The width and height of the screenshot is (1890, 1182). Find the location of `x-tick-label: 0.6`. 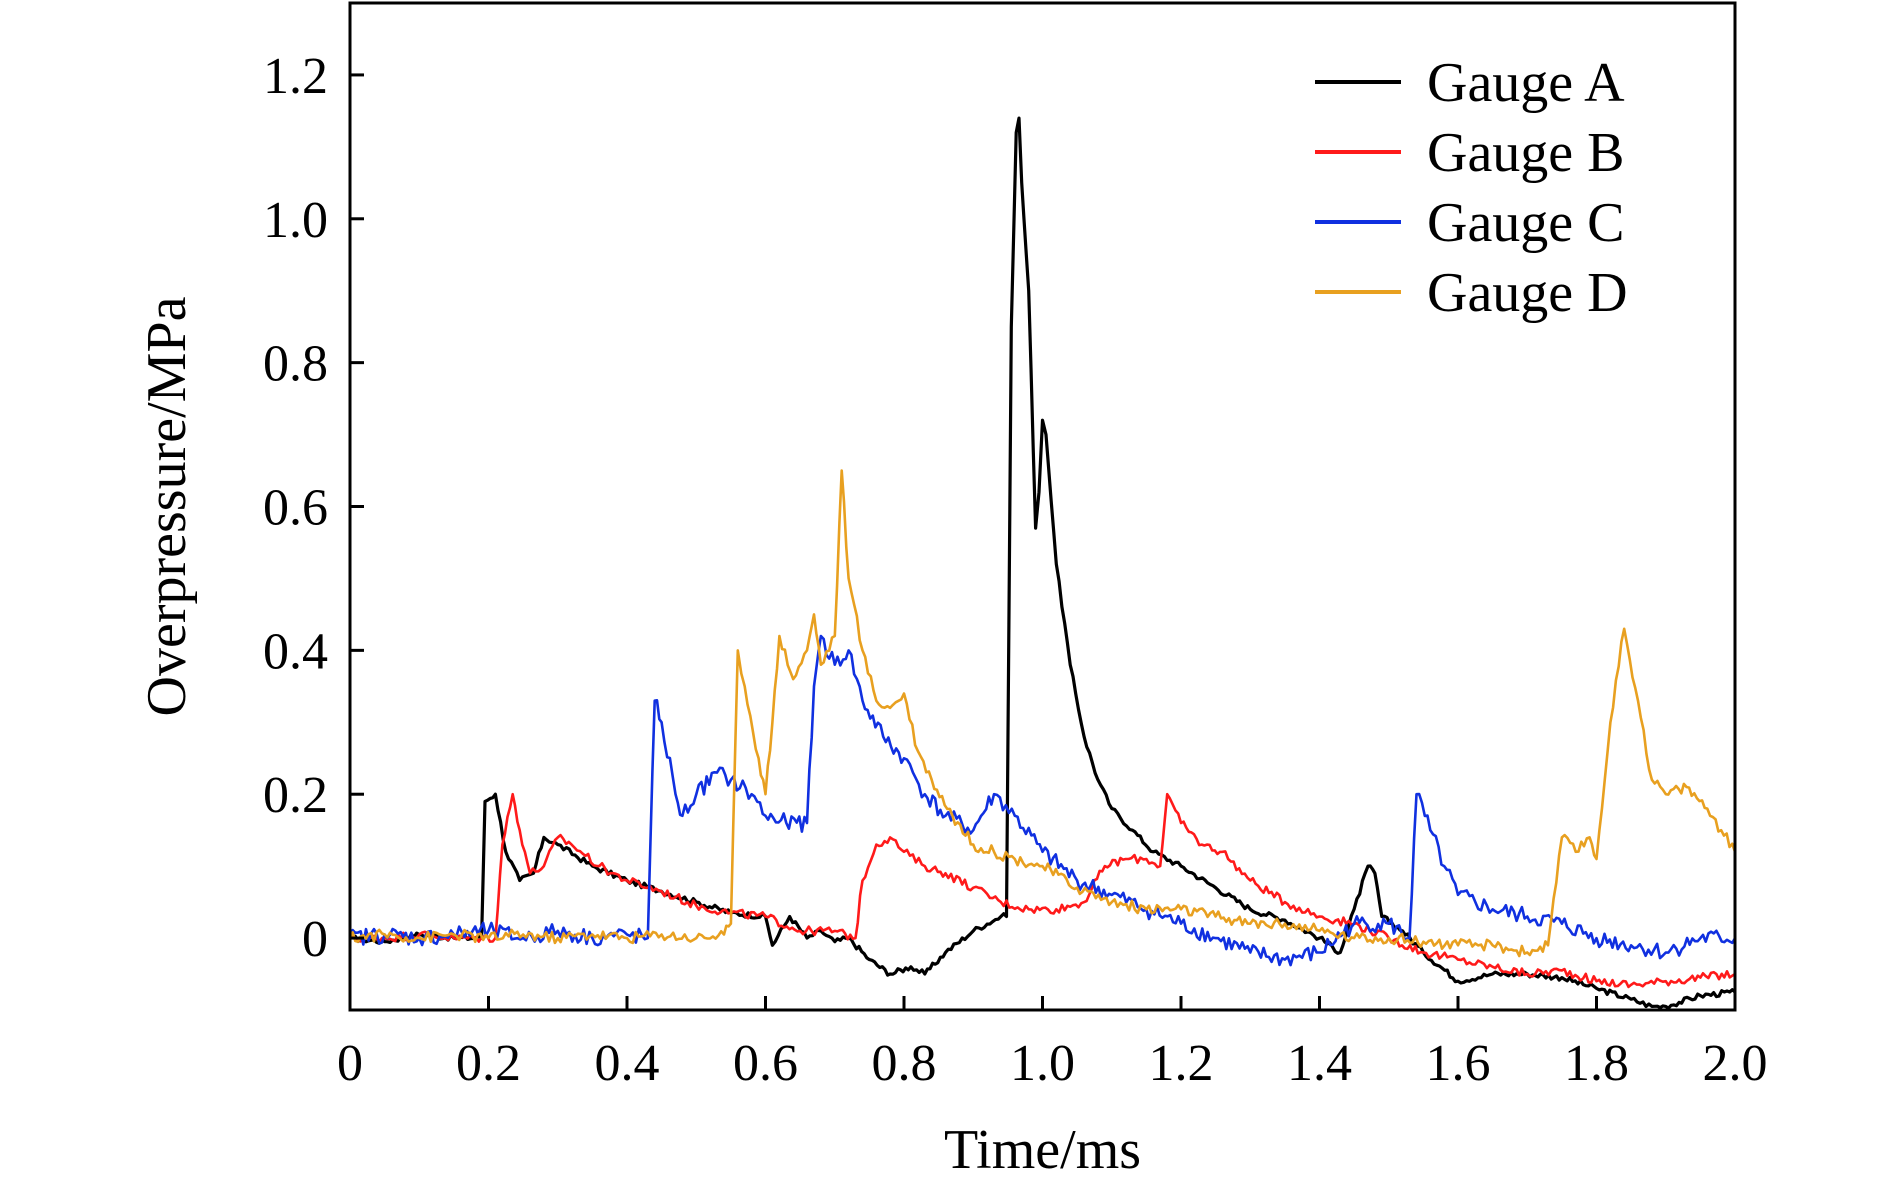

x-tick-label: 0.6 is located at coordinates (765, 1063).